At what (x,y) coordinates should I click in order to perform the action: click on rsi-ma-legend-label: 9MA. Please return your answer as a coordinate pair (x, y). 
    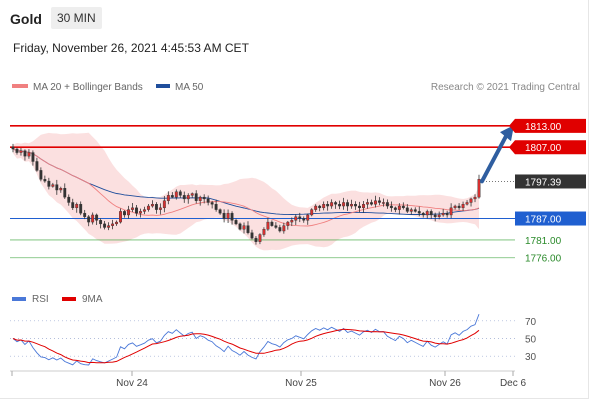
    Looking at the image, I should click on (92, 299).